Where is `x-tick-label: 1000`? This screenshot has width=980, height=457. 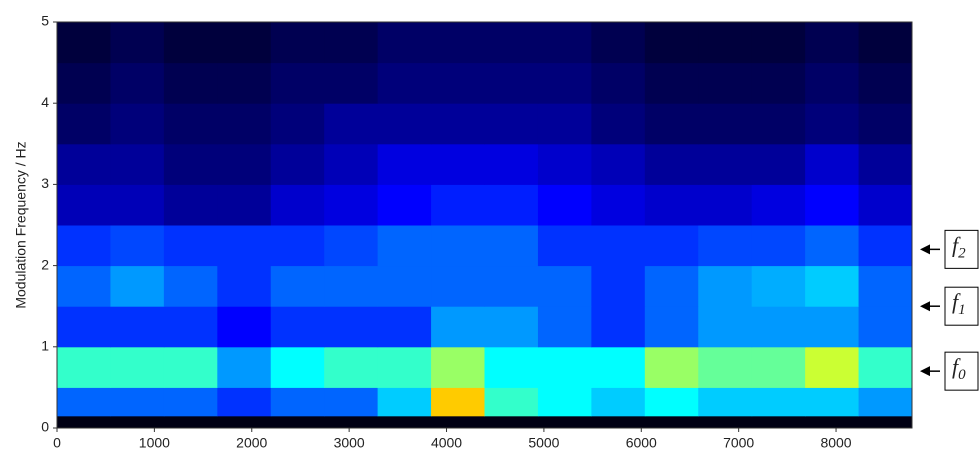
x-tick-label: 1000 is located at coordinates (154, 443).